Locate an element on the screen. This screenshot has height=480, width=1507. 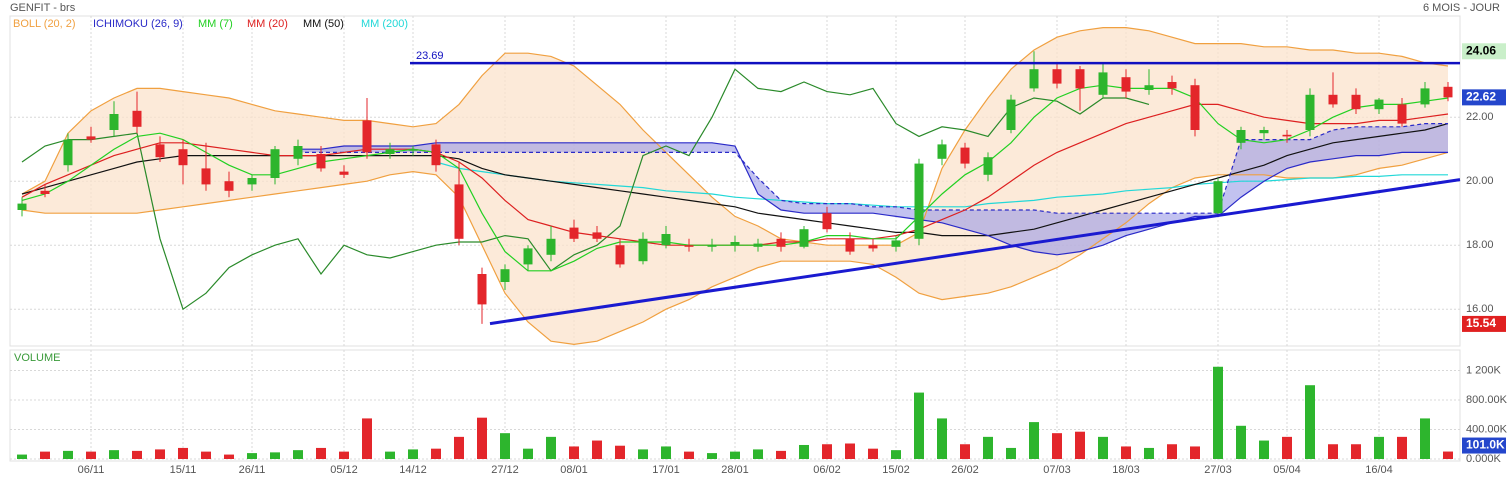
x-tick-label: 05/04 is located at coordinates (1287, 470).